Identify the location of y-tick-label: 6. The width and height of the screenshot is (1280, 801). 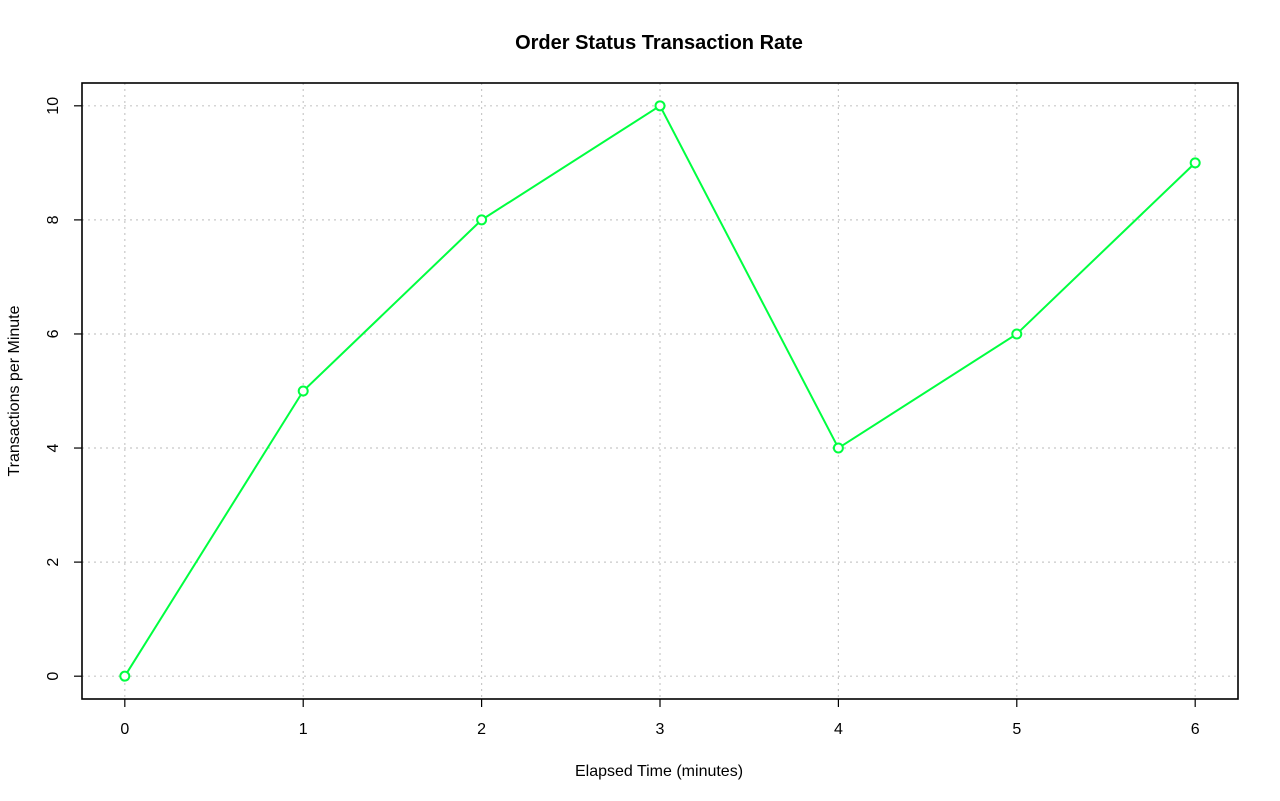
(53, 333).